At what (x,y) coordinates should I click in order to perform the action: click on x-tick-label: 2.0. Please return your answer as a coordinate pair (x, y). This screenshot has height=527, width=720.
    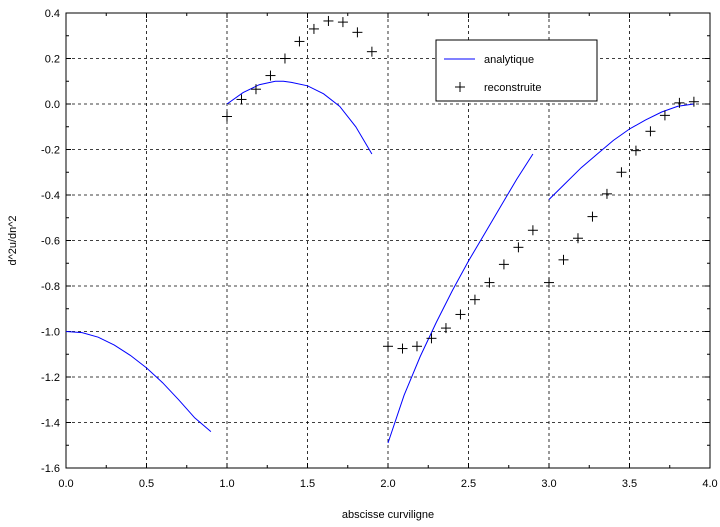
    Looking at the image, I should click on (387, 484).